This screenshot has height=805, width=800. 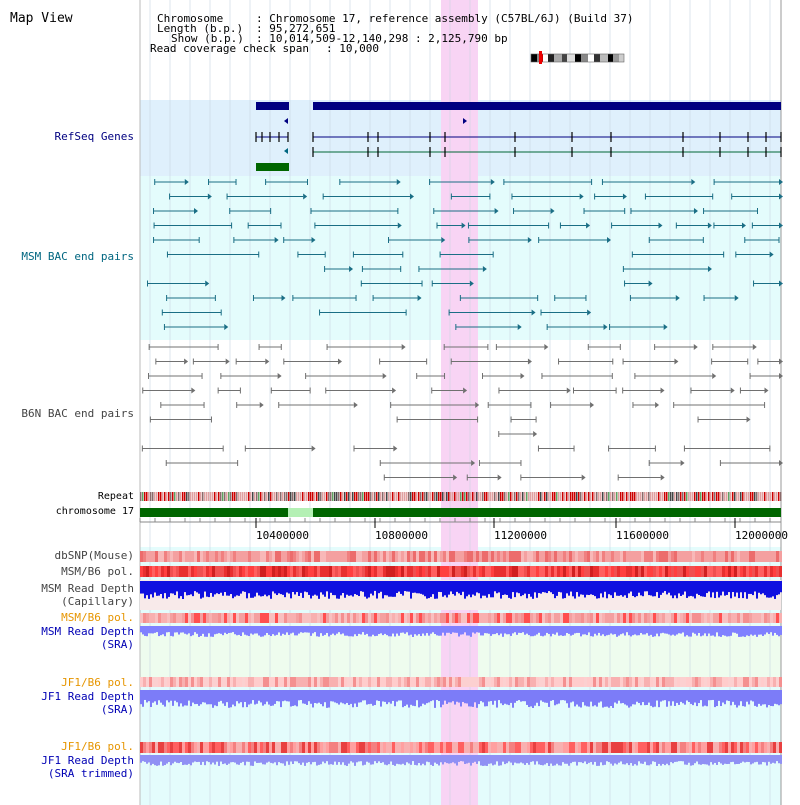 I want to click on track-label-chromosome: chromosome 17, so click(x=94, y=511).